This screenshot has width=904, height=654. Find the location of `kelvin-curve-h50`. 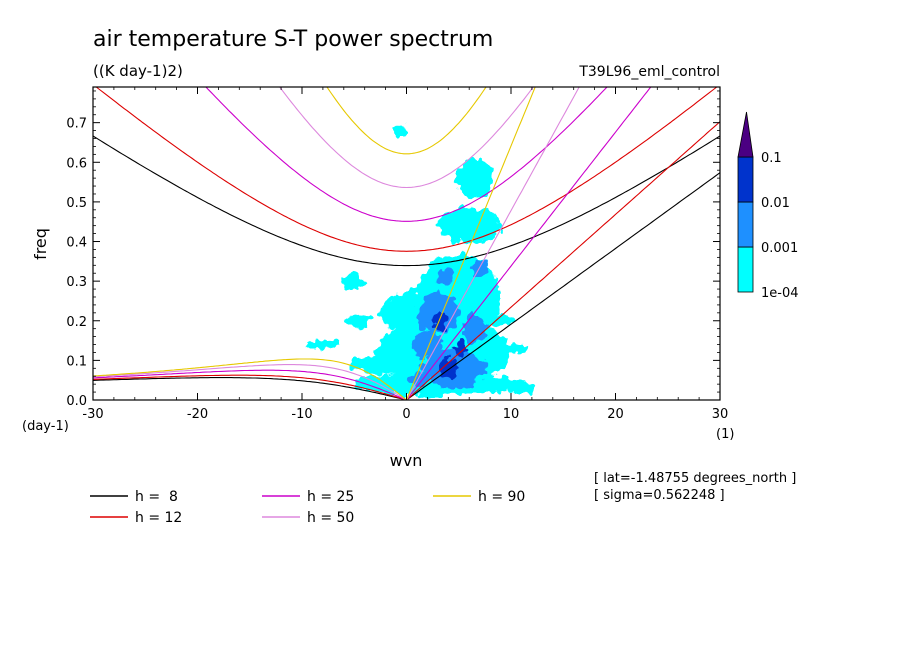

kelvin-curve-h50 is located at coordinates (493, 243).